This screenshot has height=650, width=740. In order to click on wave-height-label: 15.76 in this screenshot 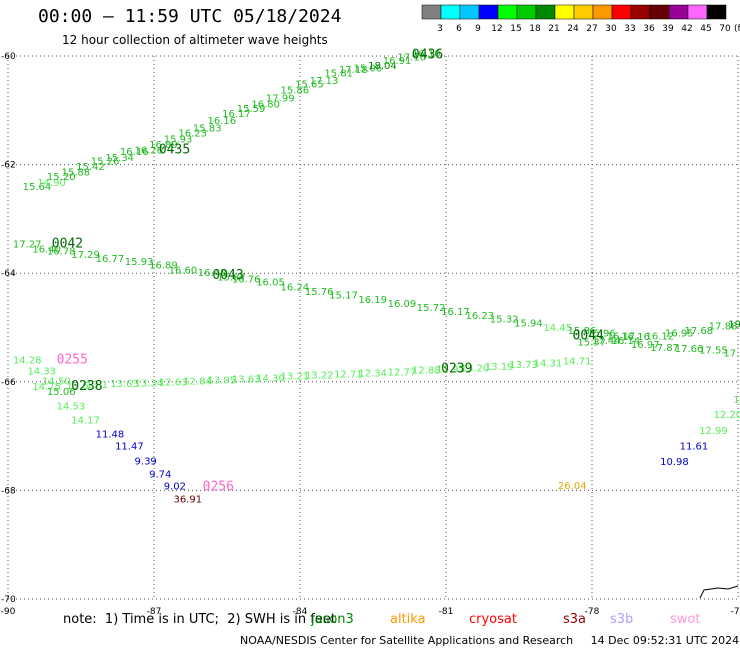, I will do `click(319, 292)`.